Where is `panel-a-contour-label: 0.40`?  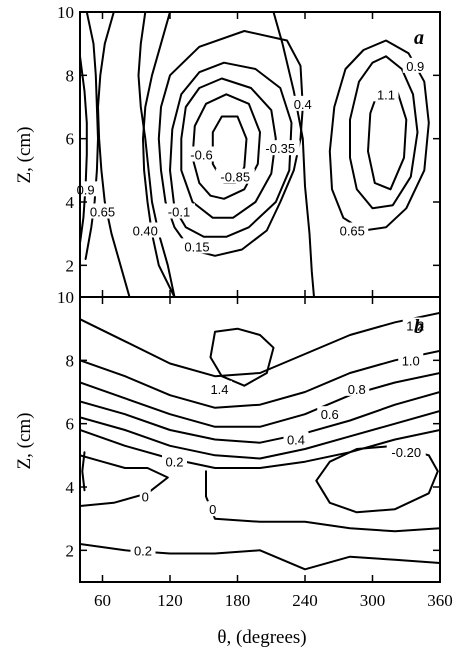 panel-a-contour-label: 0.40 is located at coordinates (145, 231).